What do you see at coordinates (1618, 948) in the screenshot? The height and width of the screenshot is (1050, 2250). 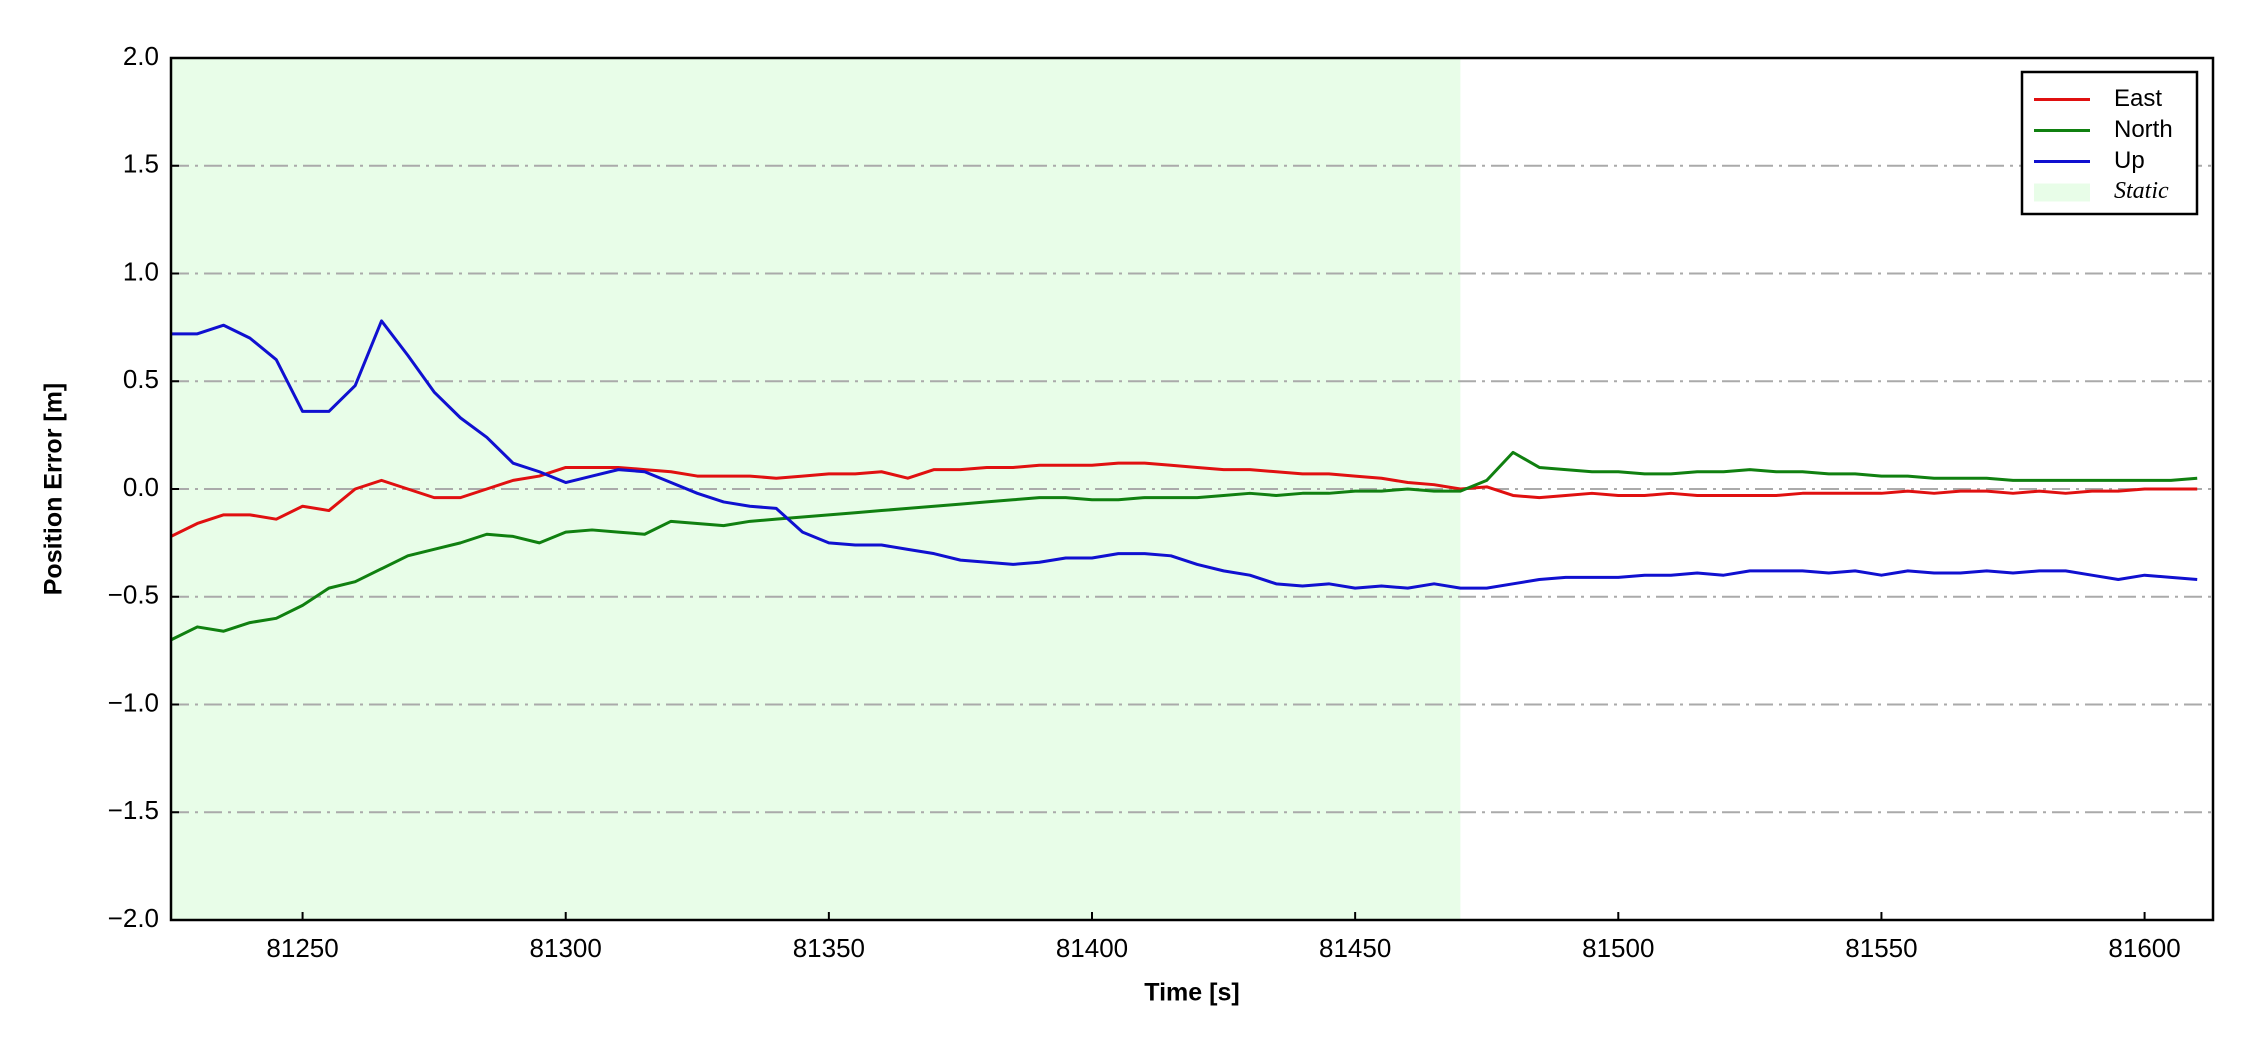 I see `x-tick-label: 81500` at bounding box center [1618, 948].